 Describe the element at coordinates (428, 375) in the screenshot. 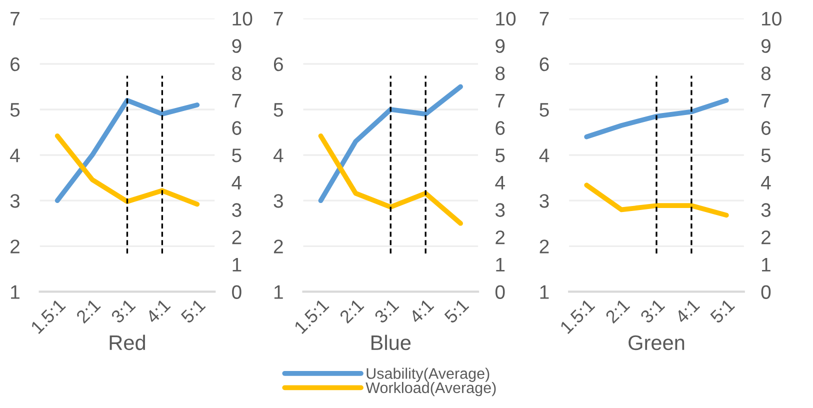

I see `legend-label: Usability(Average)` at that location.